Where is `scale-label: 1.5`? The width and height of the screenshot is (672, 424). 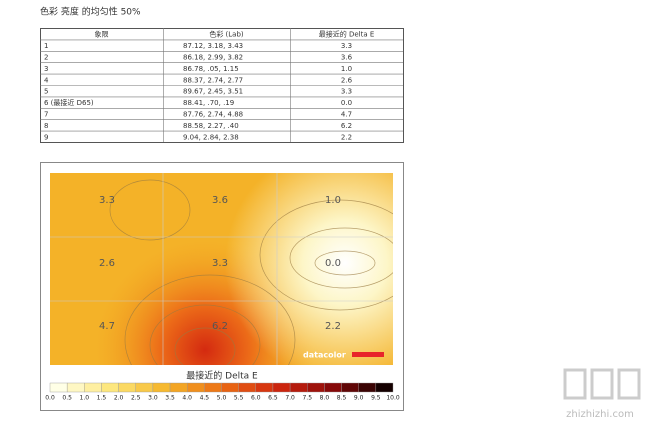
scale-label: 1.5 is located at coordinates (102, 398).